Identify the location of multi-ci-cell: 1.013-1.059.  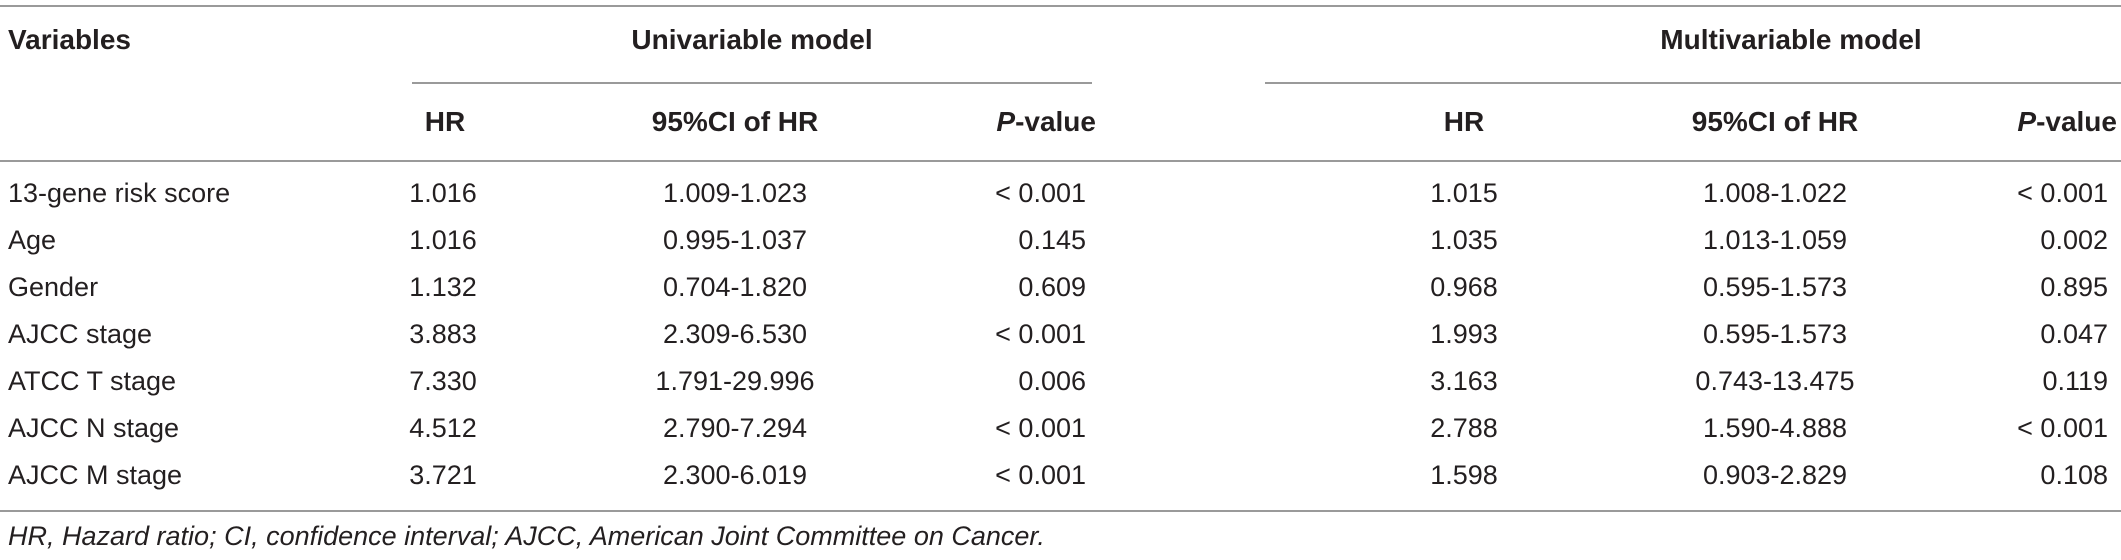
(1775, 240).